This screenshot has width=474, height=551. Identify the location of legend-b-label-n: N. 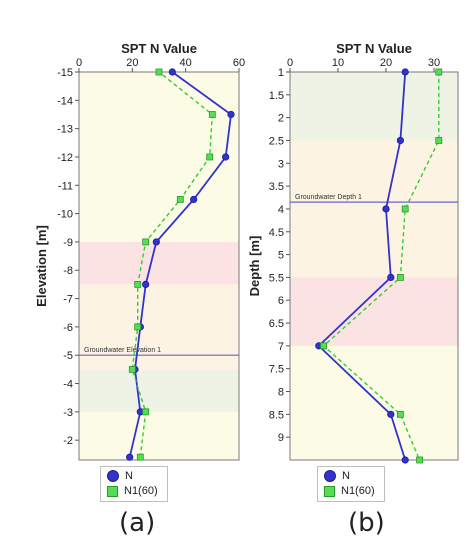
(346, 476).